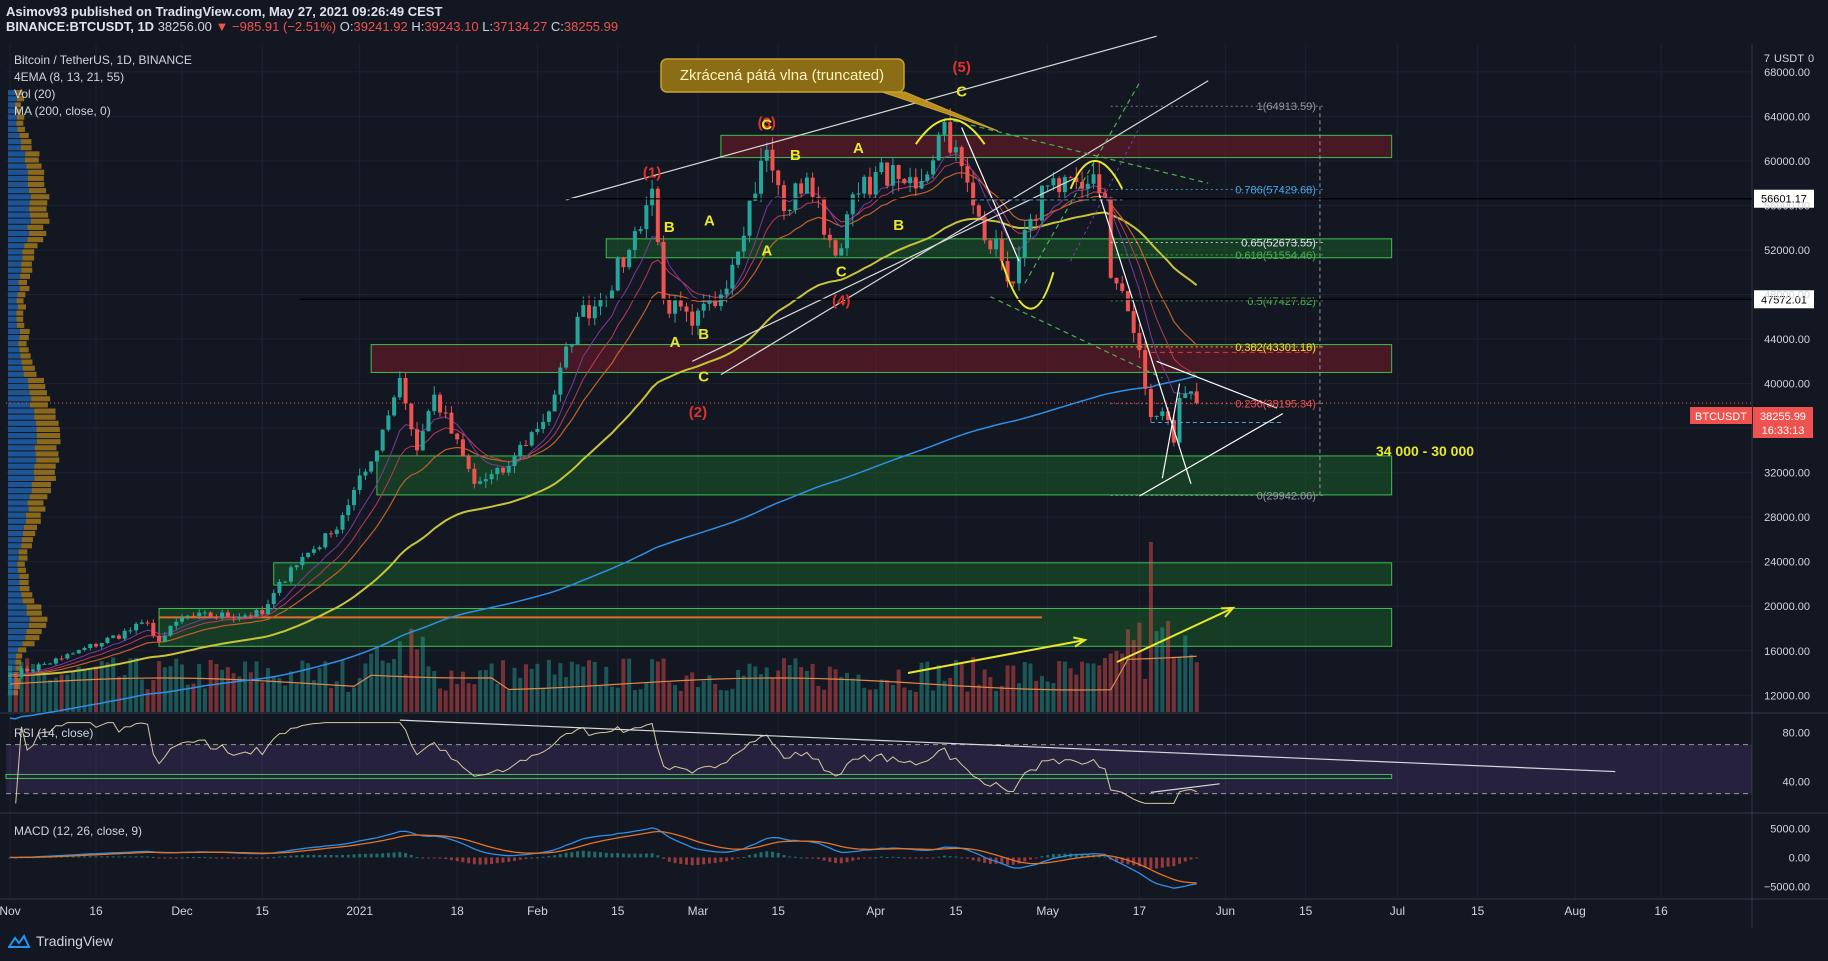 This screenshot has width=1828, height=961. What do you see at coordinates (34, 94) in the screenshot?
I see `legend-vol: Vol (20)` at bounding box center [34, 94].